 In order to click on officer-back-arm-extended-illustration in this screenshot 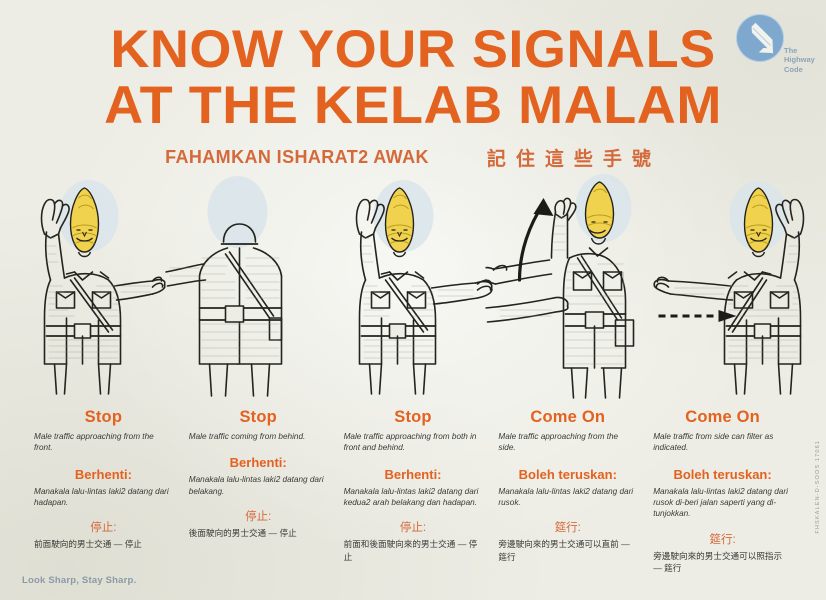, I will do `click(224, 286)`.